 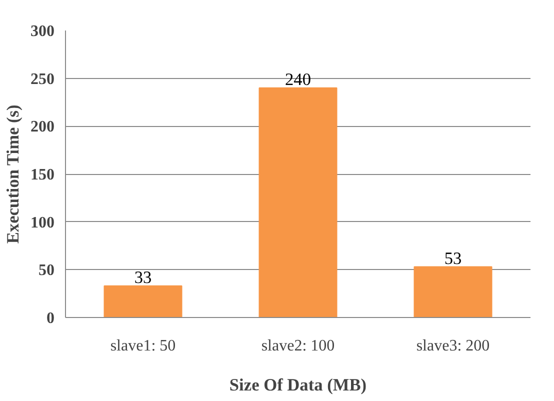 I want to click on y-tick-label: 200, so click(x=42, y=127).